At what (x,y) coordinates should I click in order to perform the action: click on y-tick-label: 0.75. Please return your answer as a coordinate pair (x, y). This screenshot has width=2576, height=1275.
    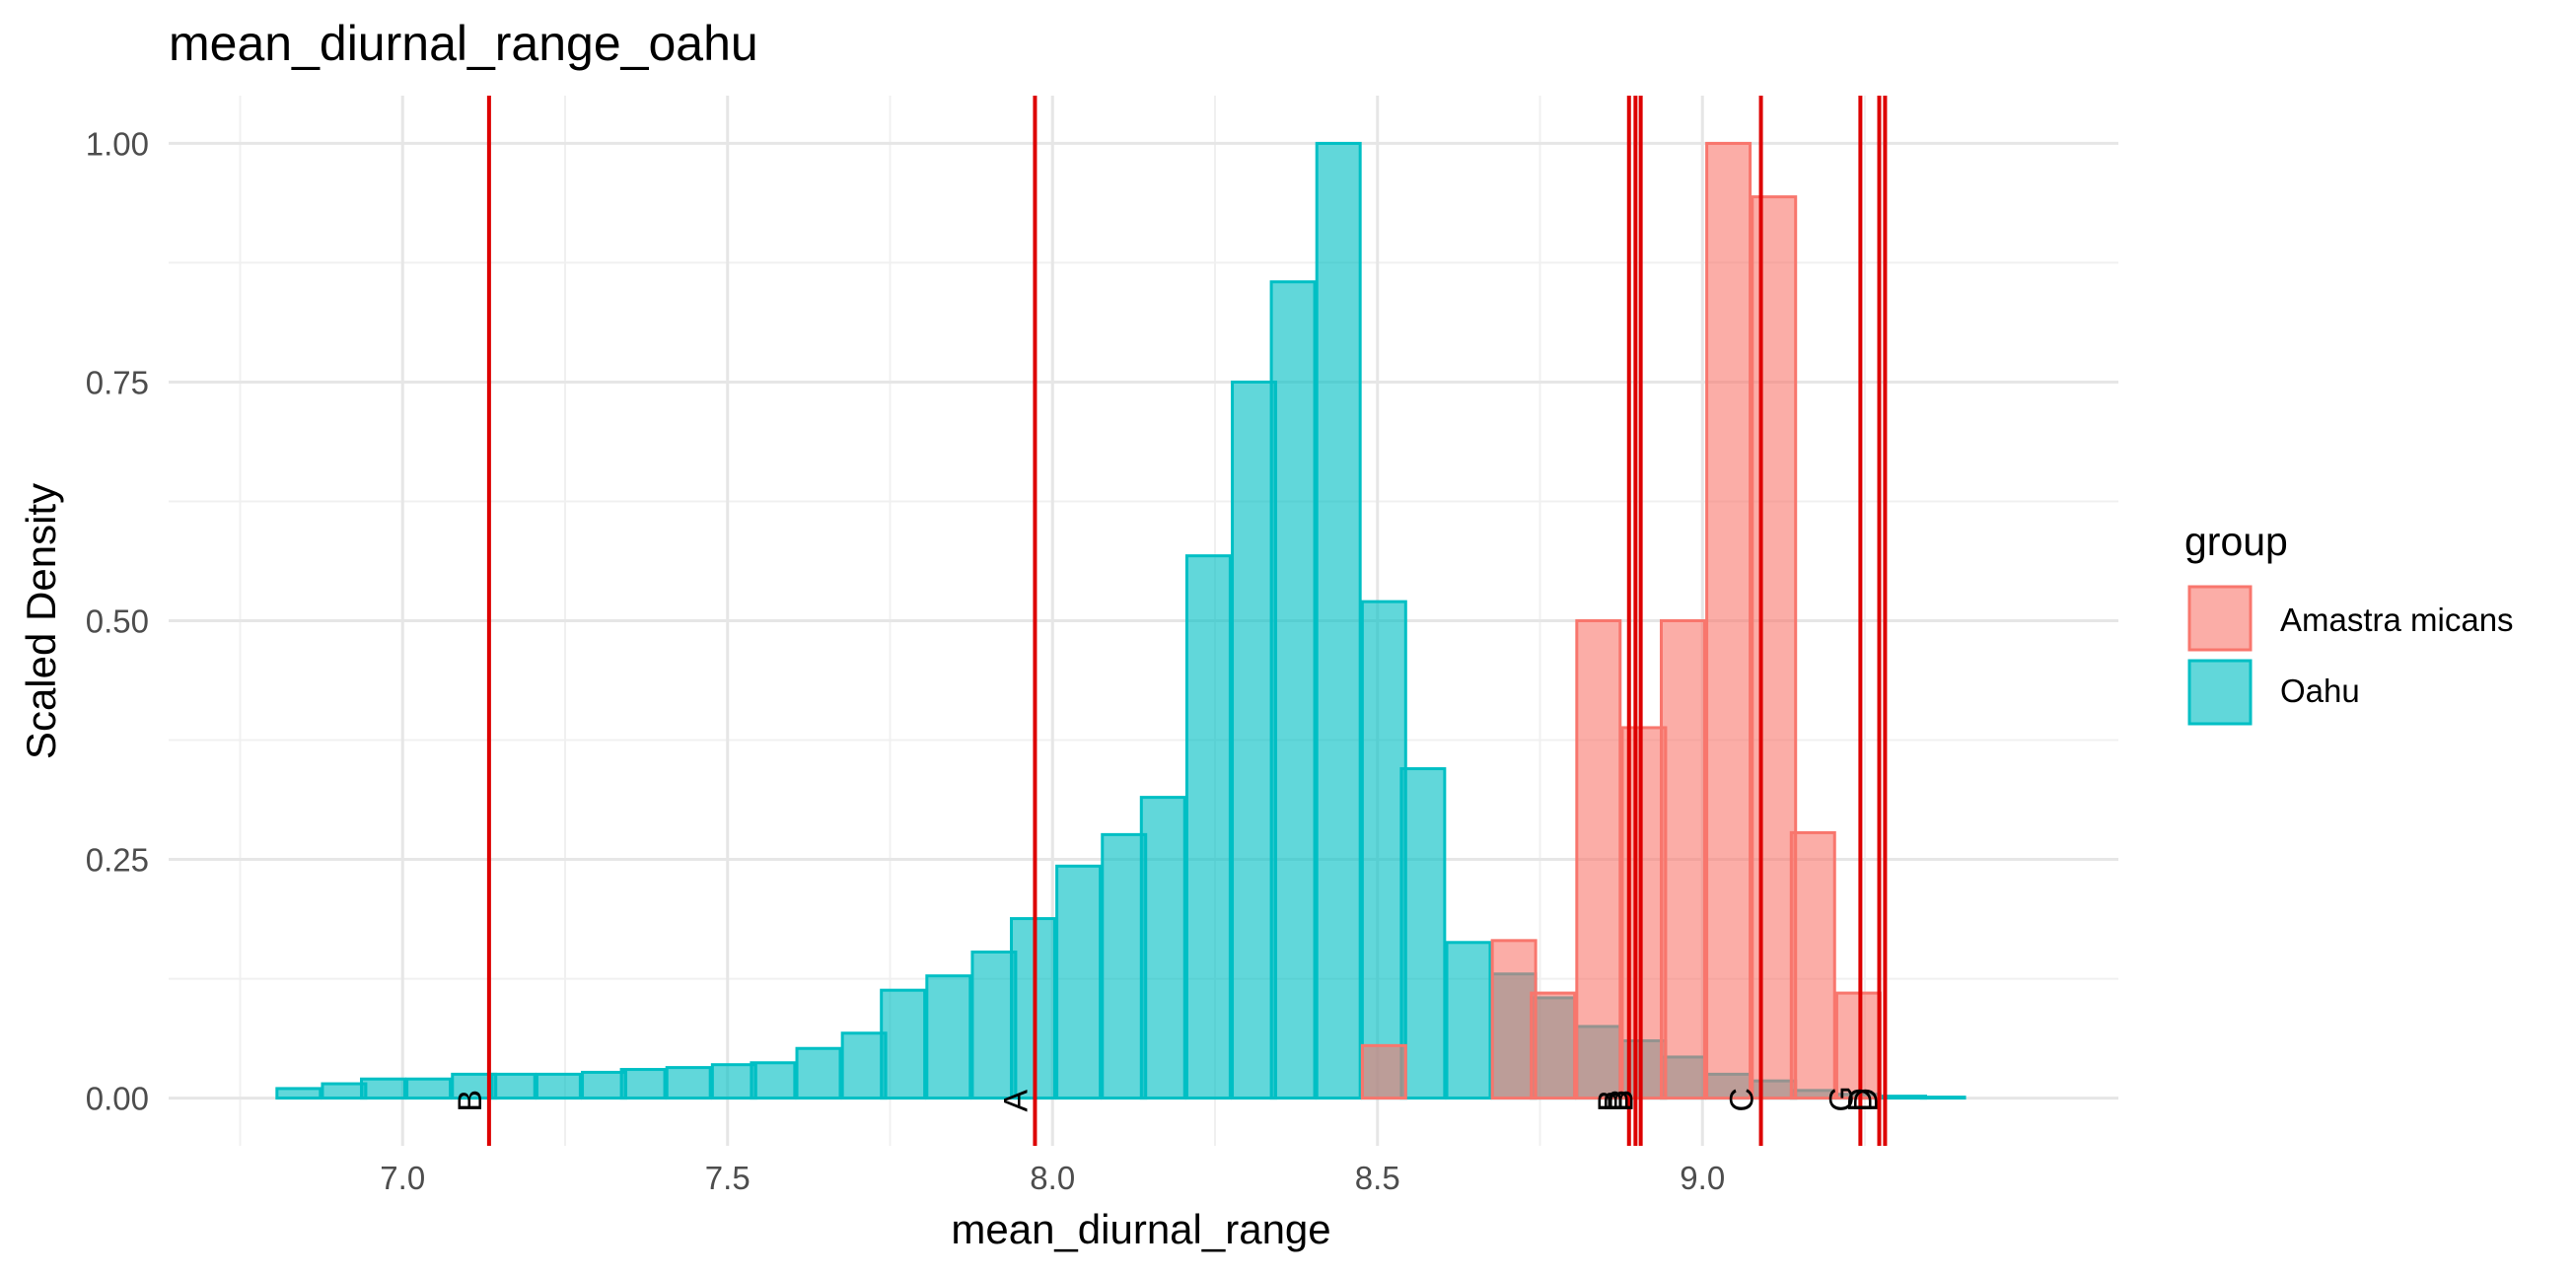
    Looking at the image, I should click on (117, 382).